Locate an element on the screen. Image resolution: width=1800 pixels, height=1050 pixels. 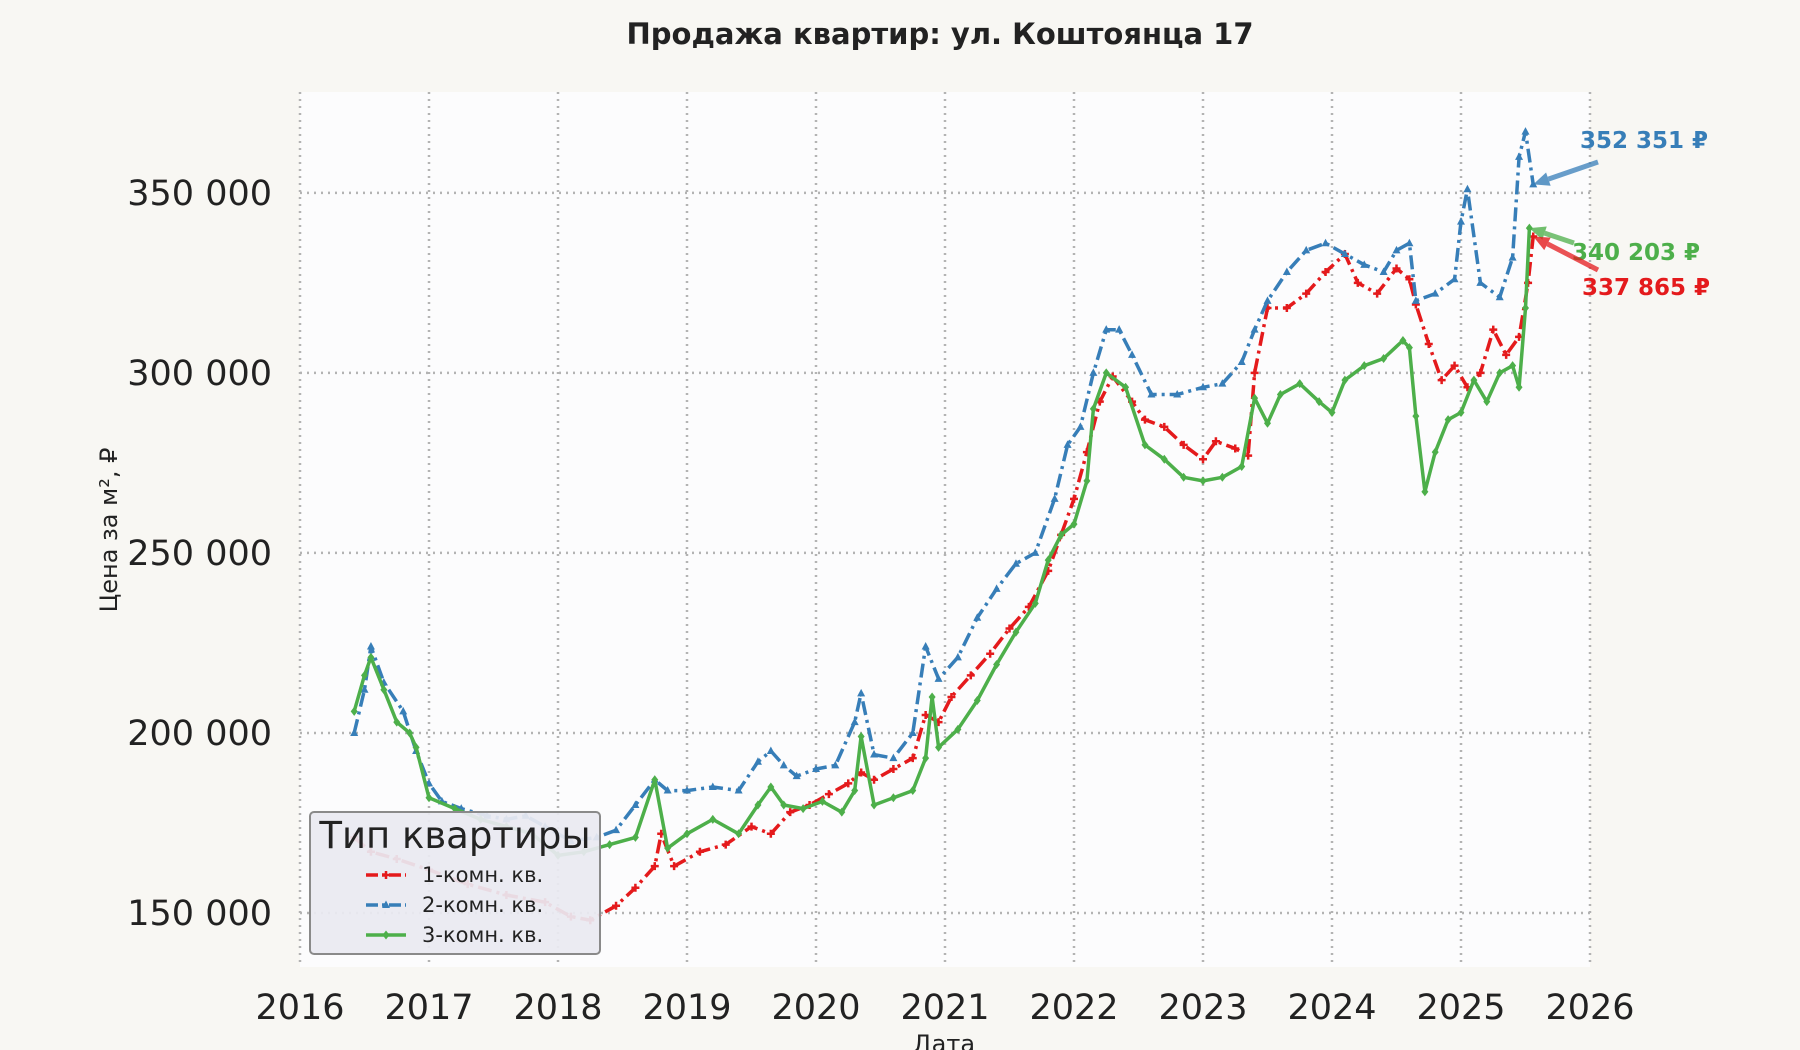
chart-title: Продажа квартир: ул. Коштоянца 17 is located at coordinates (940, 34).